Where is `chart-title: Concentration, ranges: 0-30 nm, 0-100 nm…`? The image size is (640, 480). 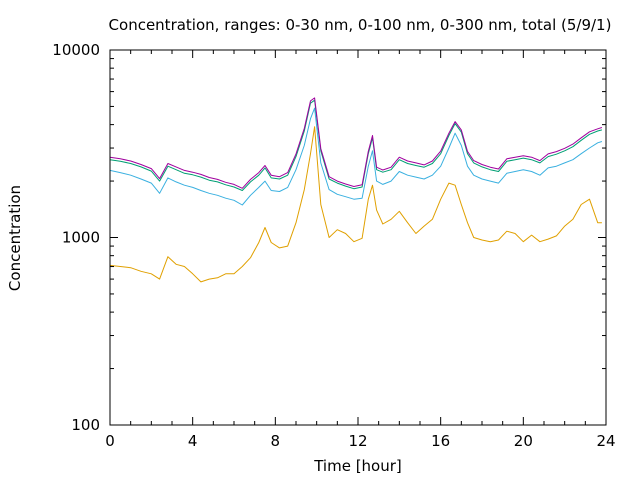 chart-title: Concentration, ranges: 0-30 nm, 0-100 nm… is located at coordinates (360, 25).